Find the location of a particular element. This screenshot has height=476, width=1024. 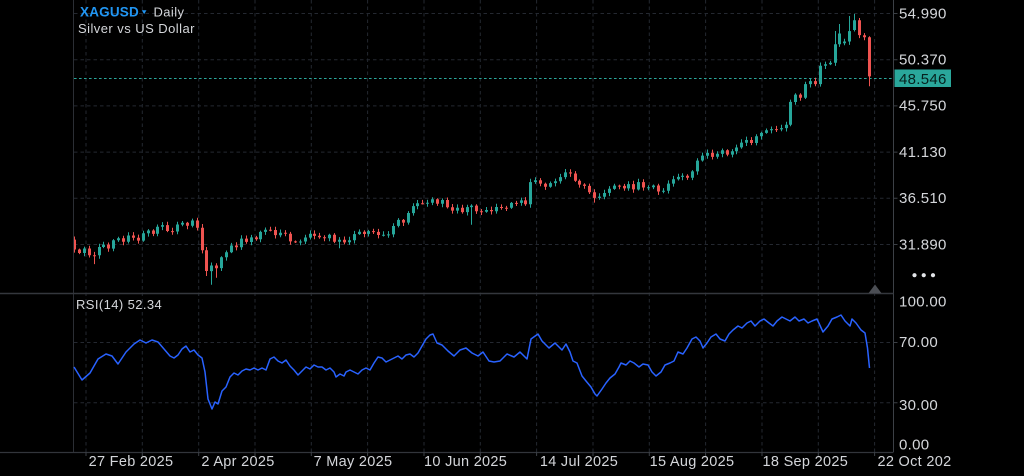

svg-text: 48.546 is located at coordinates (923, 79).